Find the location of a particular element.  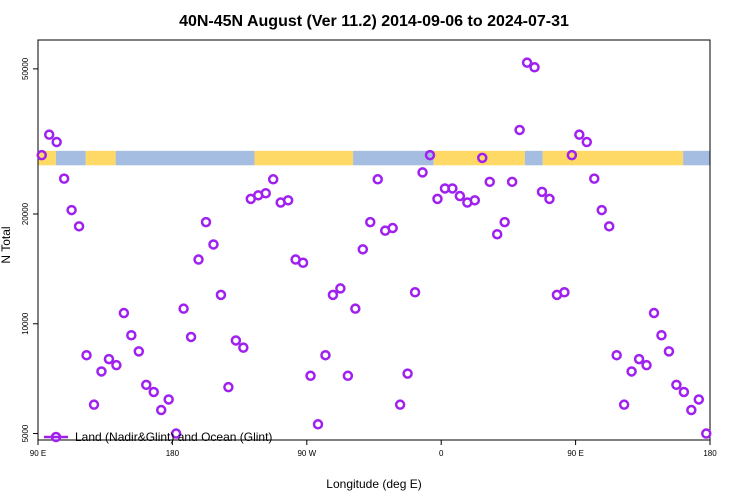

legend-label: Land (Nadir&Glint) and Ocean (Glint) is located at coordinates (173, 437).